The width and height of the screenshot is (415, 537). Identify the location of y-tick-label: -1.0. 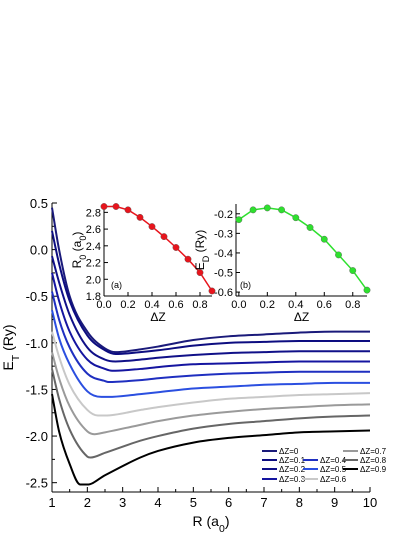
(37, 343).